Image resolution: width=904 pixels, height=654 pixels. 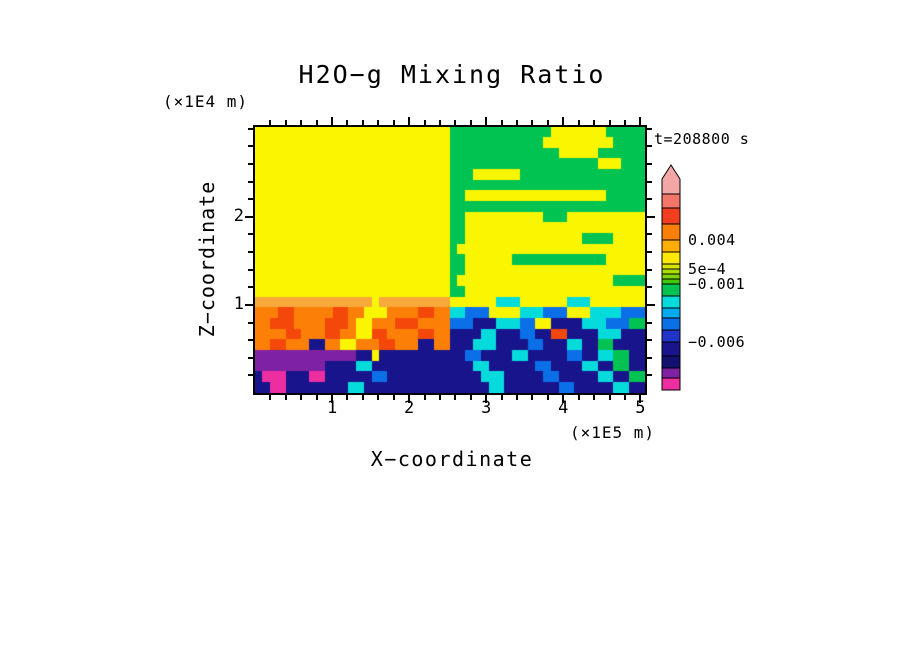 What do you see at coordinates (712, 240) in the screenshot?
I see `colorbar-label: 0.004` at bounding box center [712, 240].